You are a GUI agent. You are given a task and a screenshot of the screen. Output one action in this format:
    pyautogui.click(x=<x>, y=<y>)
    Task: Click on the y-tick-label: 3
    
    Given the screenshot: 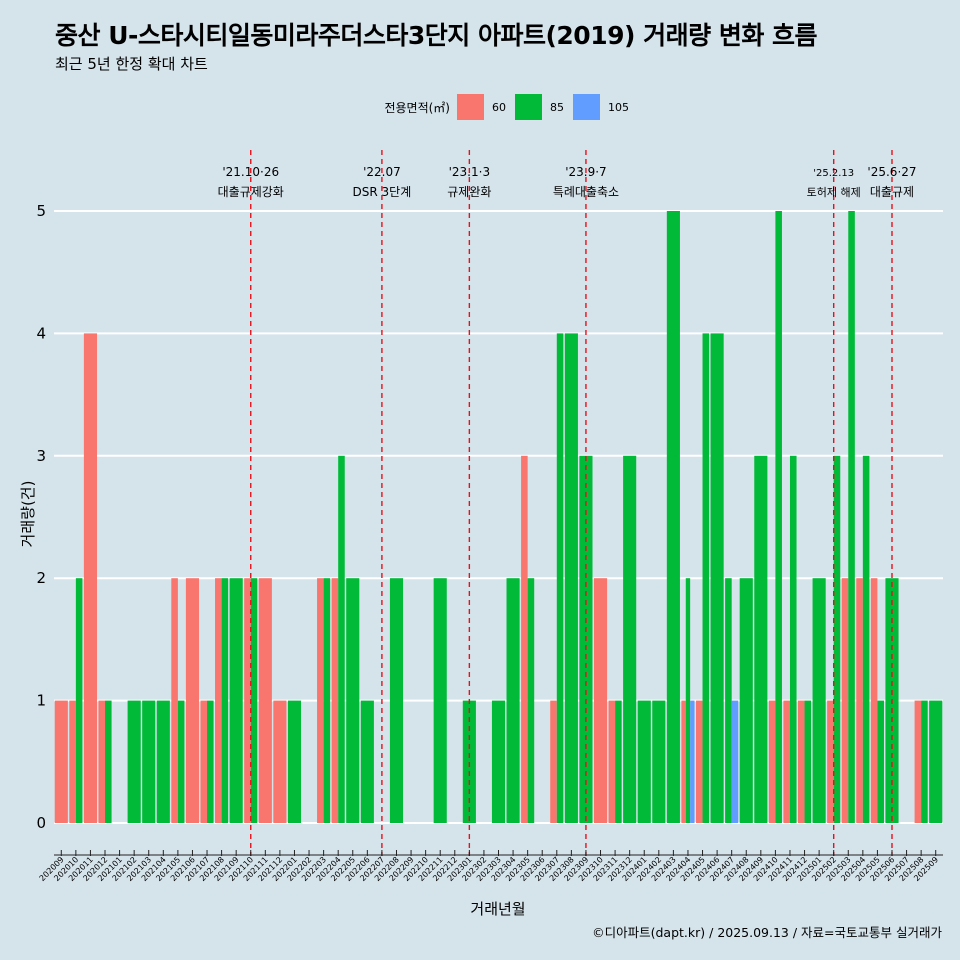 What is the action you would take?
    pyautogui.click(x=41, y=456)
    